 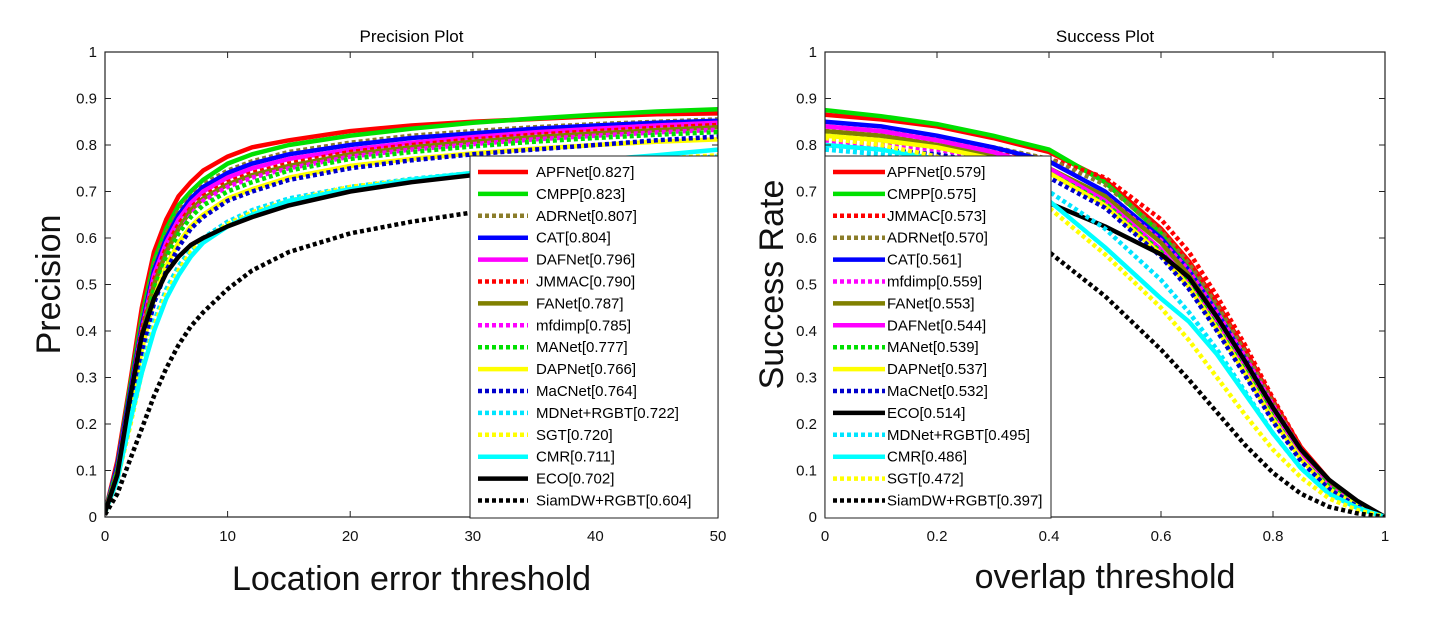 I want to click on success-legend-label-0: APFNet[0.579], so click(x=936, y=172).